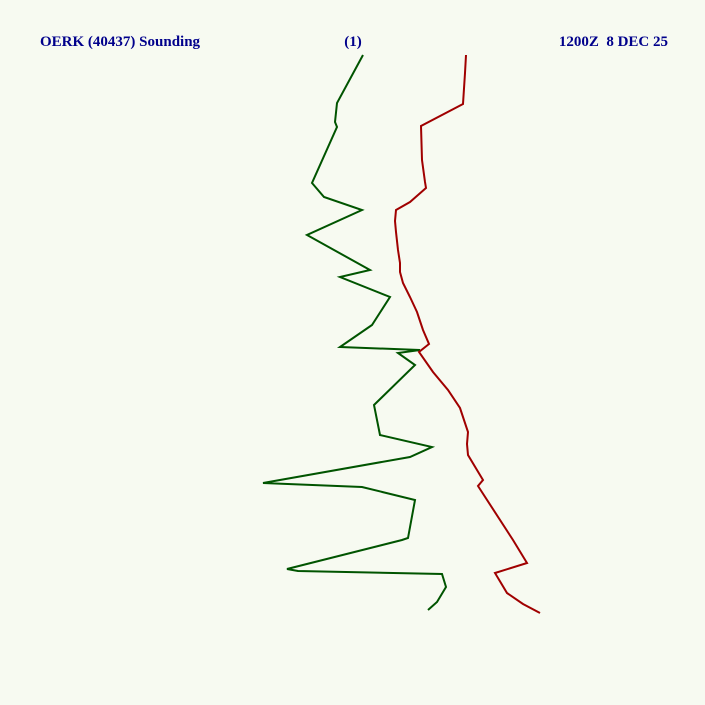 The width and height of the screenshot is (705, 705). I want to click on station-title: OERK (40437) Sounding, so click(120, 42).